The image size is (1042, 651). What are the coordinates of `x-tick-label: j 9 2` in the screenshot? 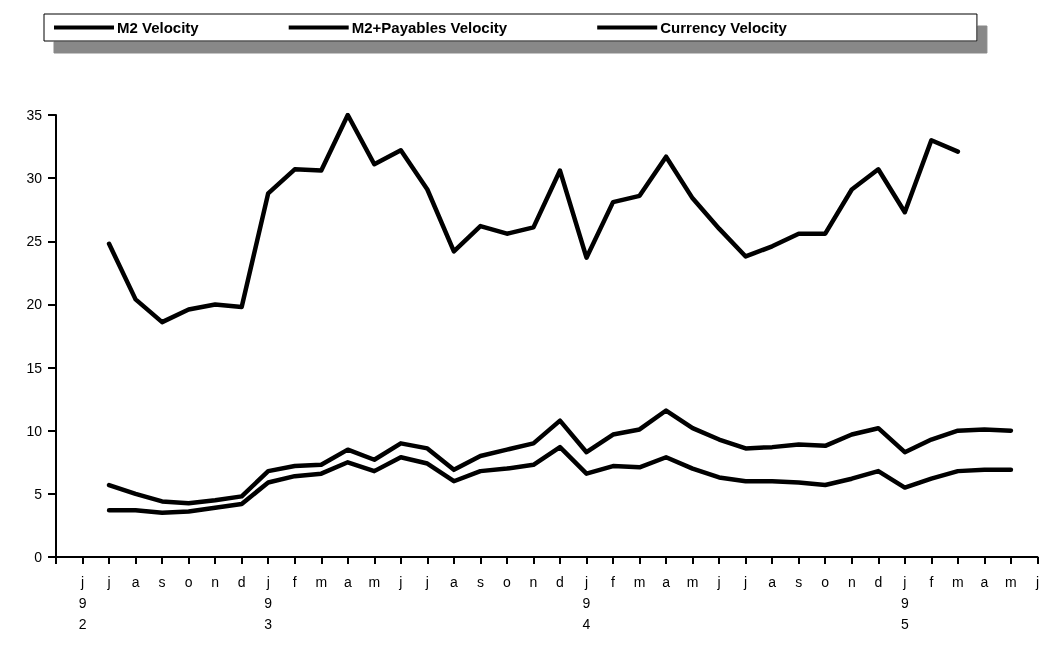 It's located at (82, 602).